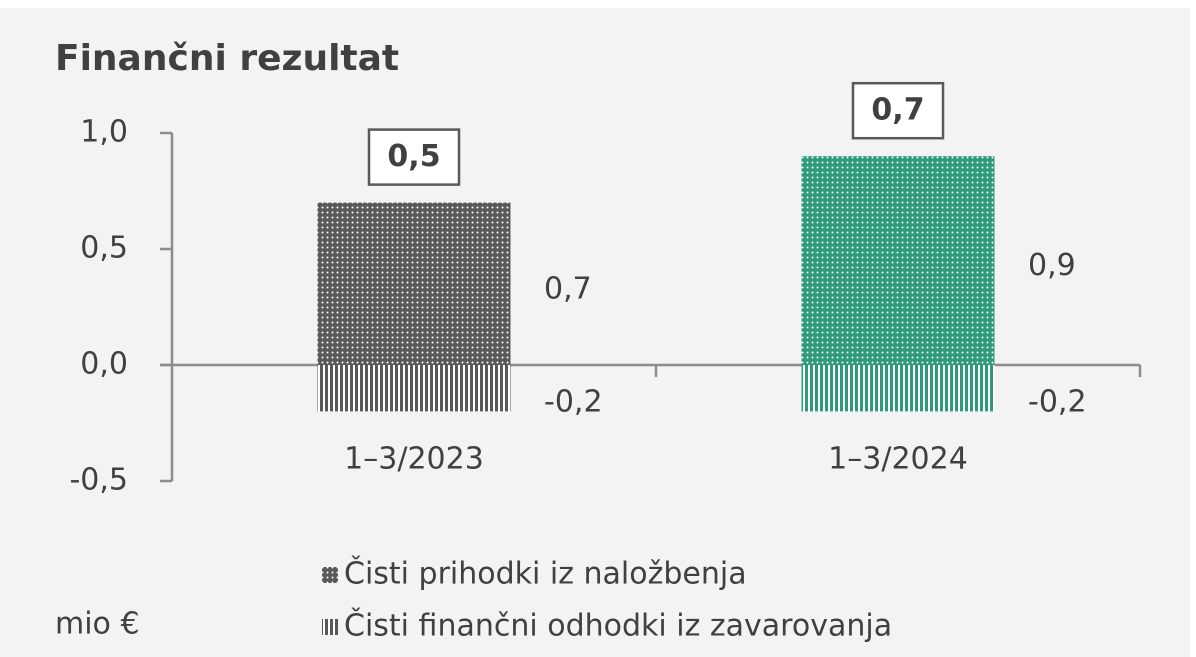 This screenshot has width=1196, height=657. What do you see at coordinates (545, 573) in the screenshot?
I see `legend-label: Čisti prihodki iz naložbenja` at bounding box center [545, 573].